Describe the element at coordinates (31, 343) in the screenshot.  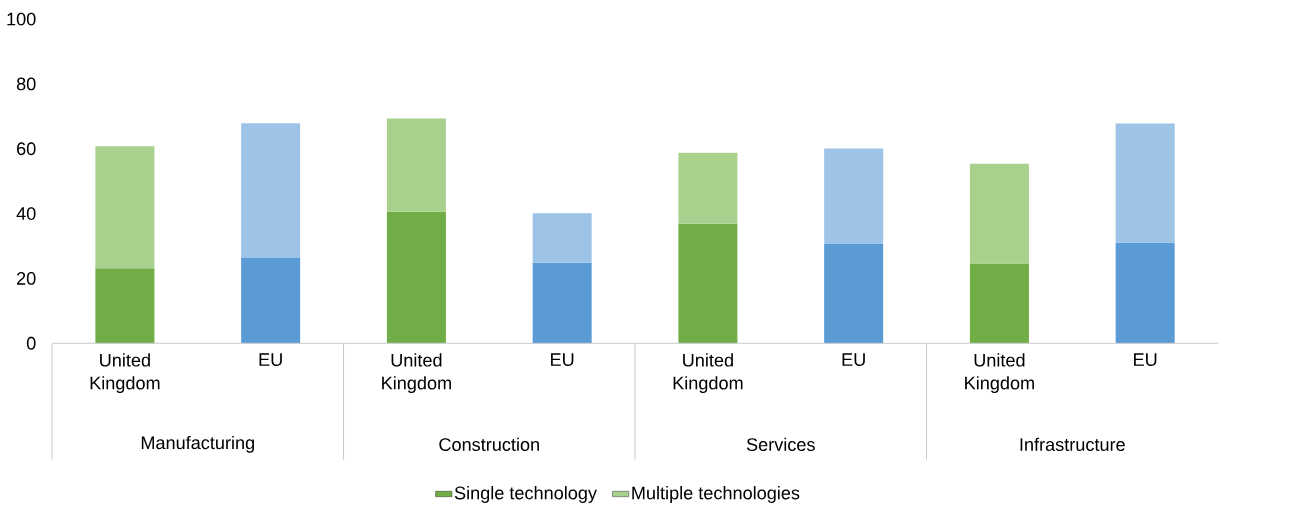
I see `y-tick-label: 0` at that location.